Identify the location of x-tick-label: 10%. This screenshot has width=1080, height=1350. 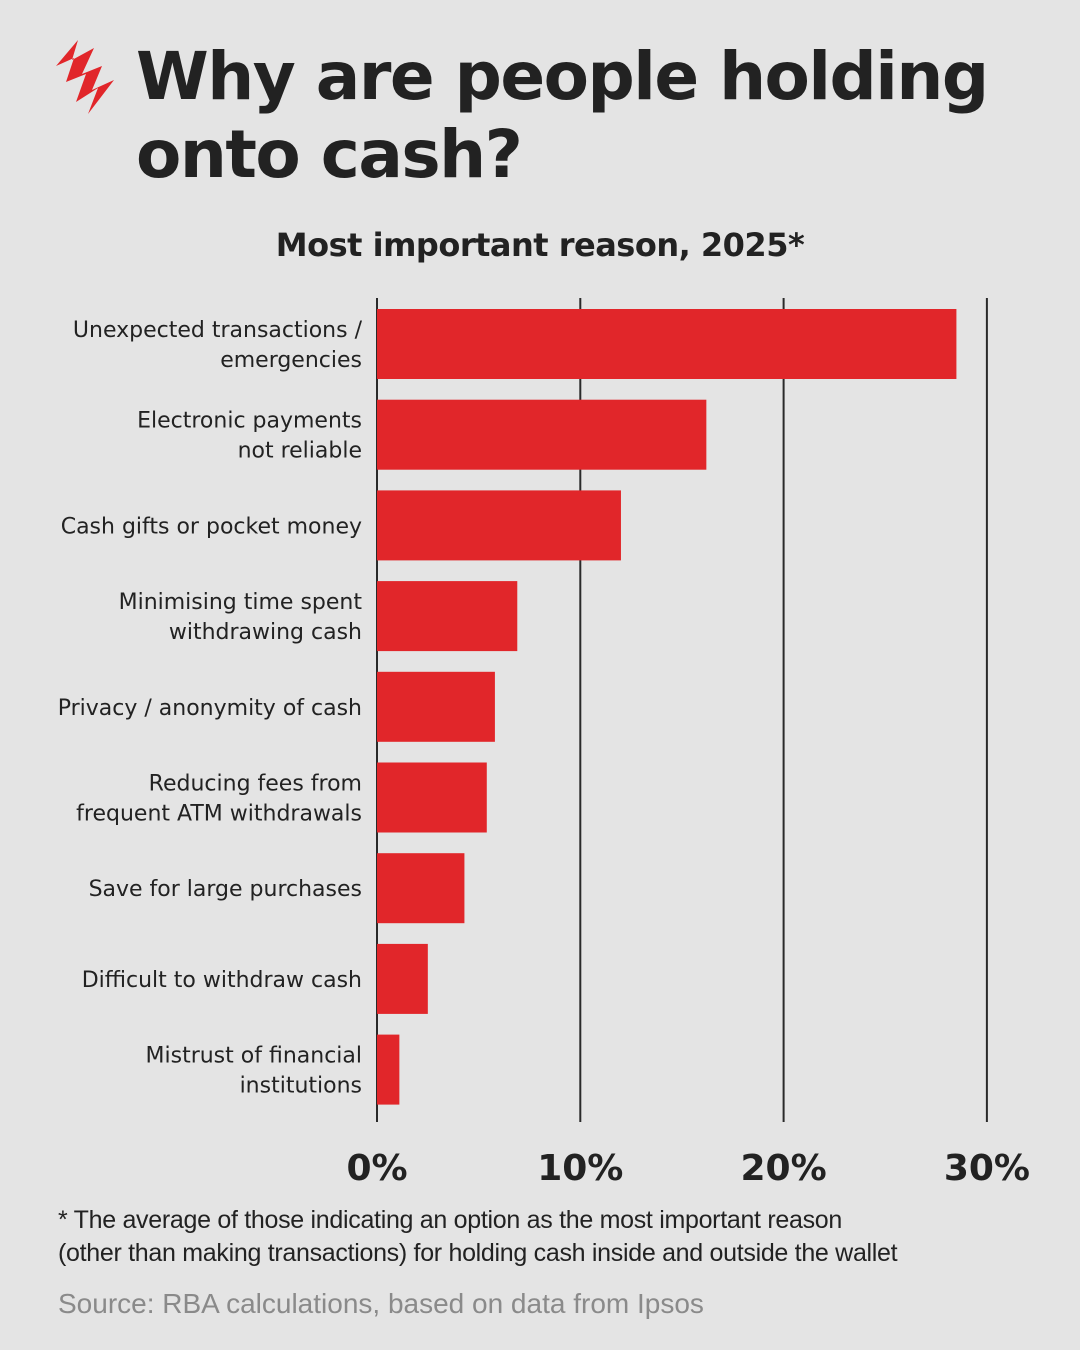
(580, 1168).